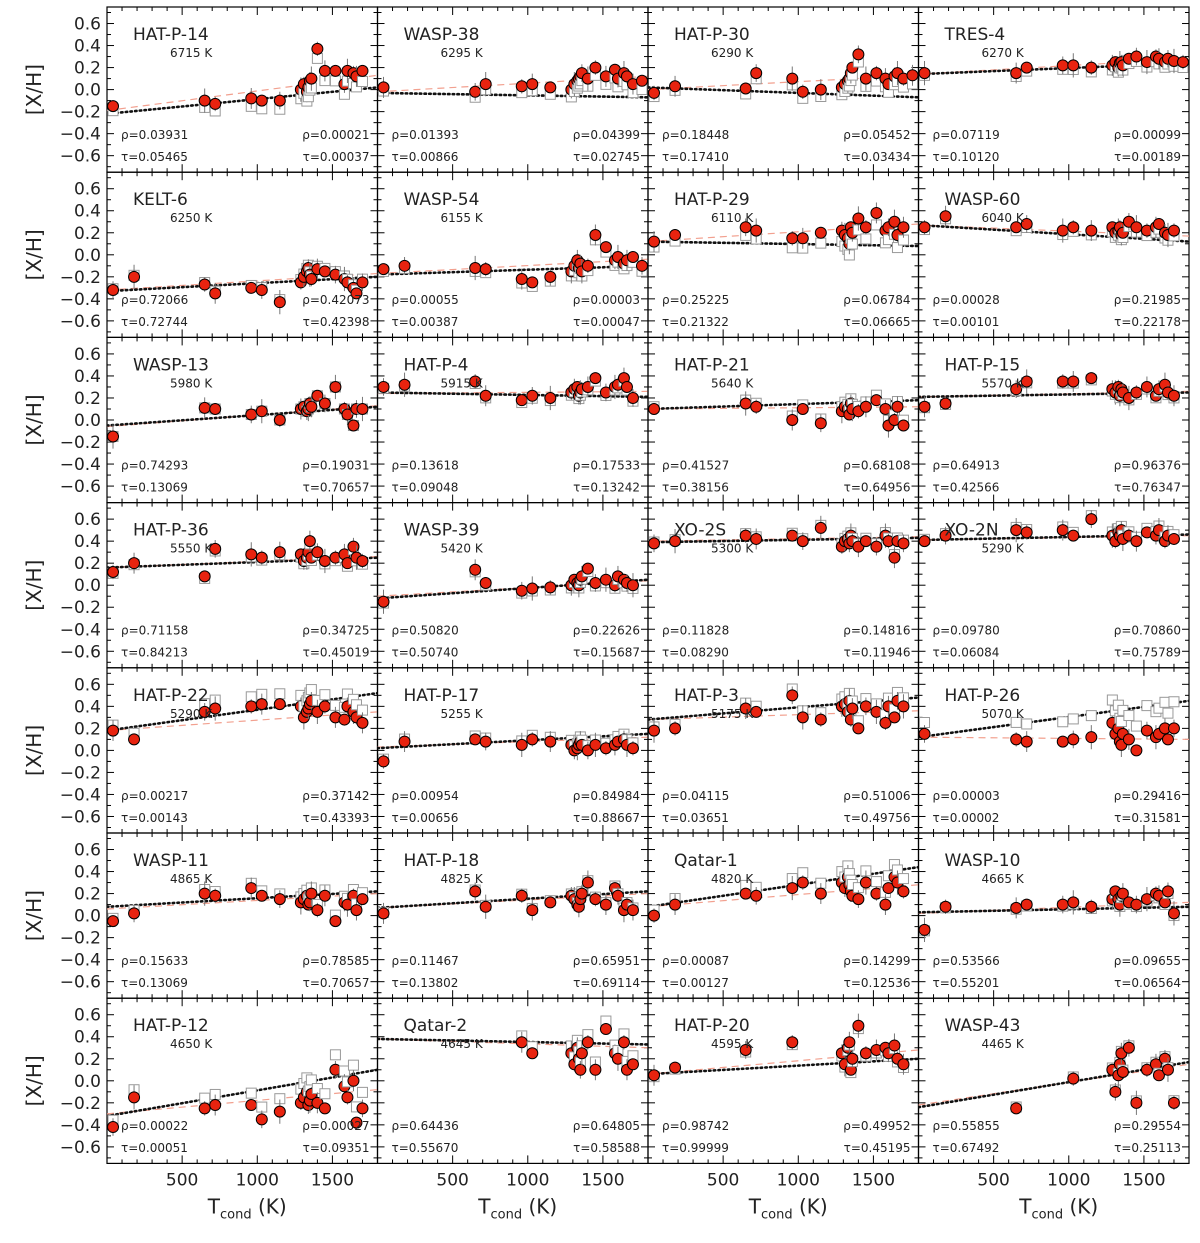 The width and height of the screenshot is (1200, 1243). What do you see at coordinates (966, 796) in the screenshot?
I see `rho-left: ρ=0.00003` at bounding box center [966, 796].